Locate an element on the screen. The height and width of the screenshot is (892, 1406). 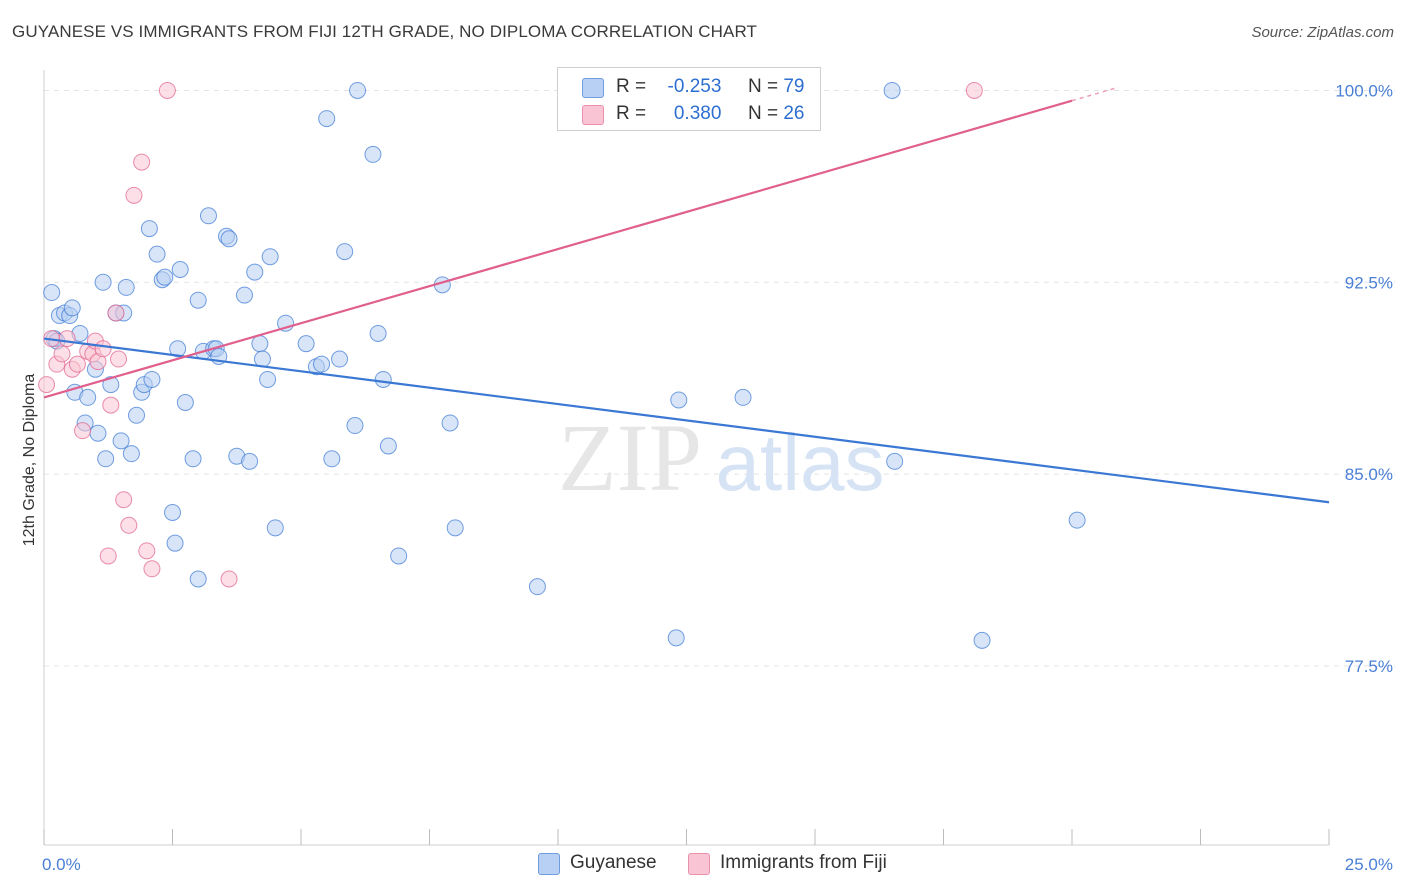
legend-swatch-fiji is located at coordinates (593, 115).